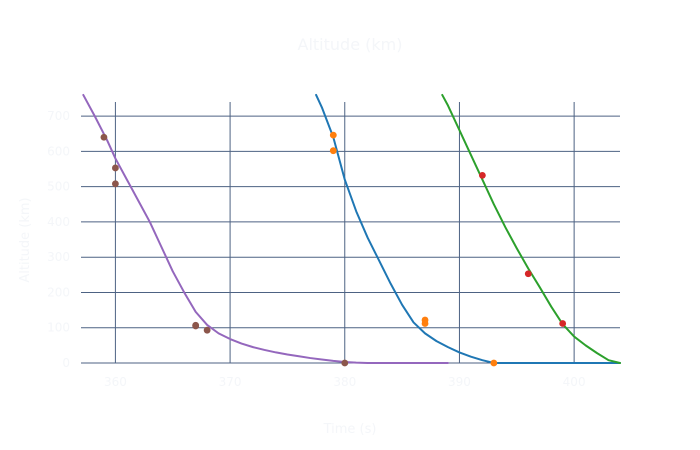 This screenshot has width=700, height=450. Describe the element at coordinates (66, 363) in the screenshot. I see `y-tick-label-0: 0` at that location.